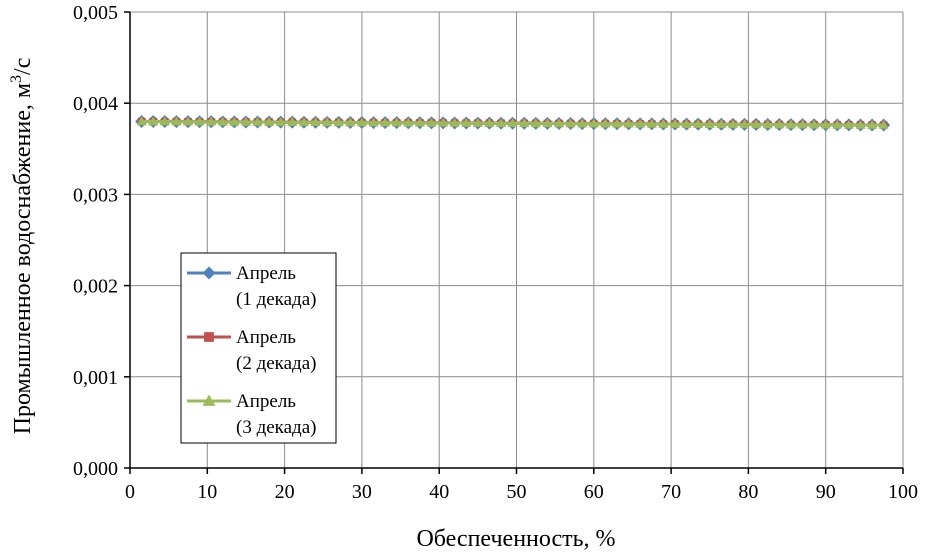  I want to click on x-tick-label-1: 10, so click(207, 492).